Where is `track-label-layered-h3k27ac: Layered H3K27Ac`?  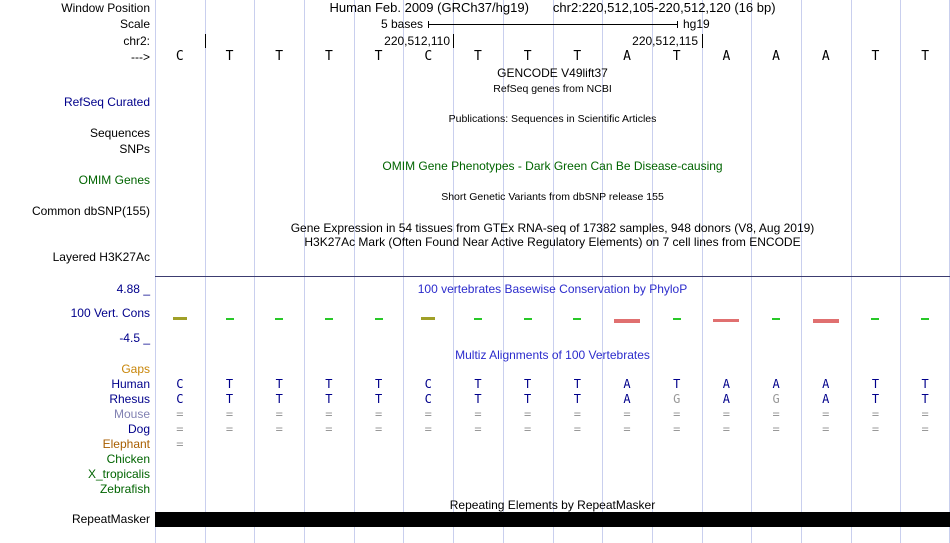 track-label-layered-h3k27ac: Layered H3K27Ac is located at coordinates (101, 257).